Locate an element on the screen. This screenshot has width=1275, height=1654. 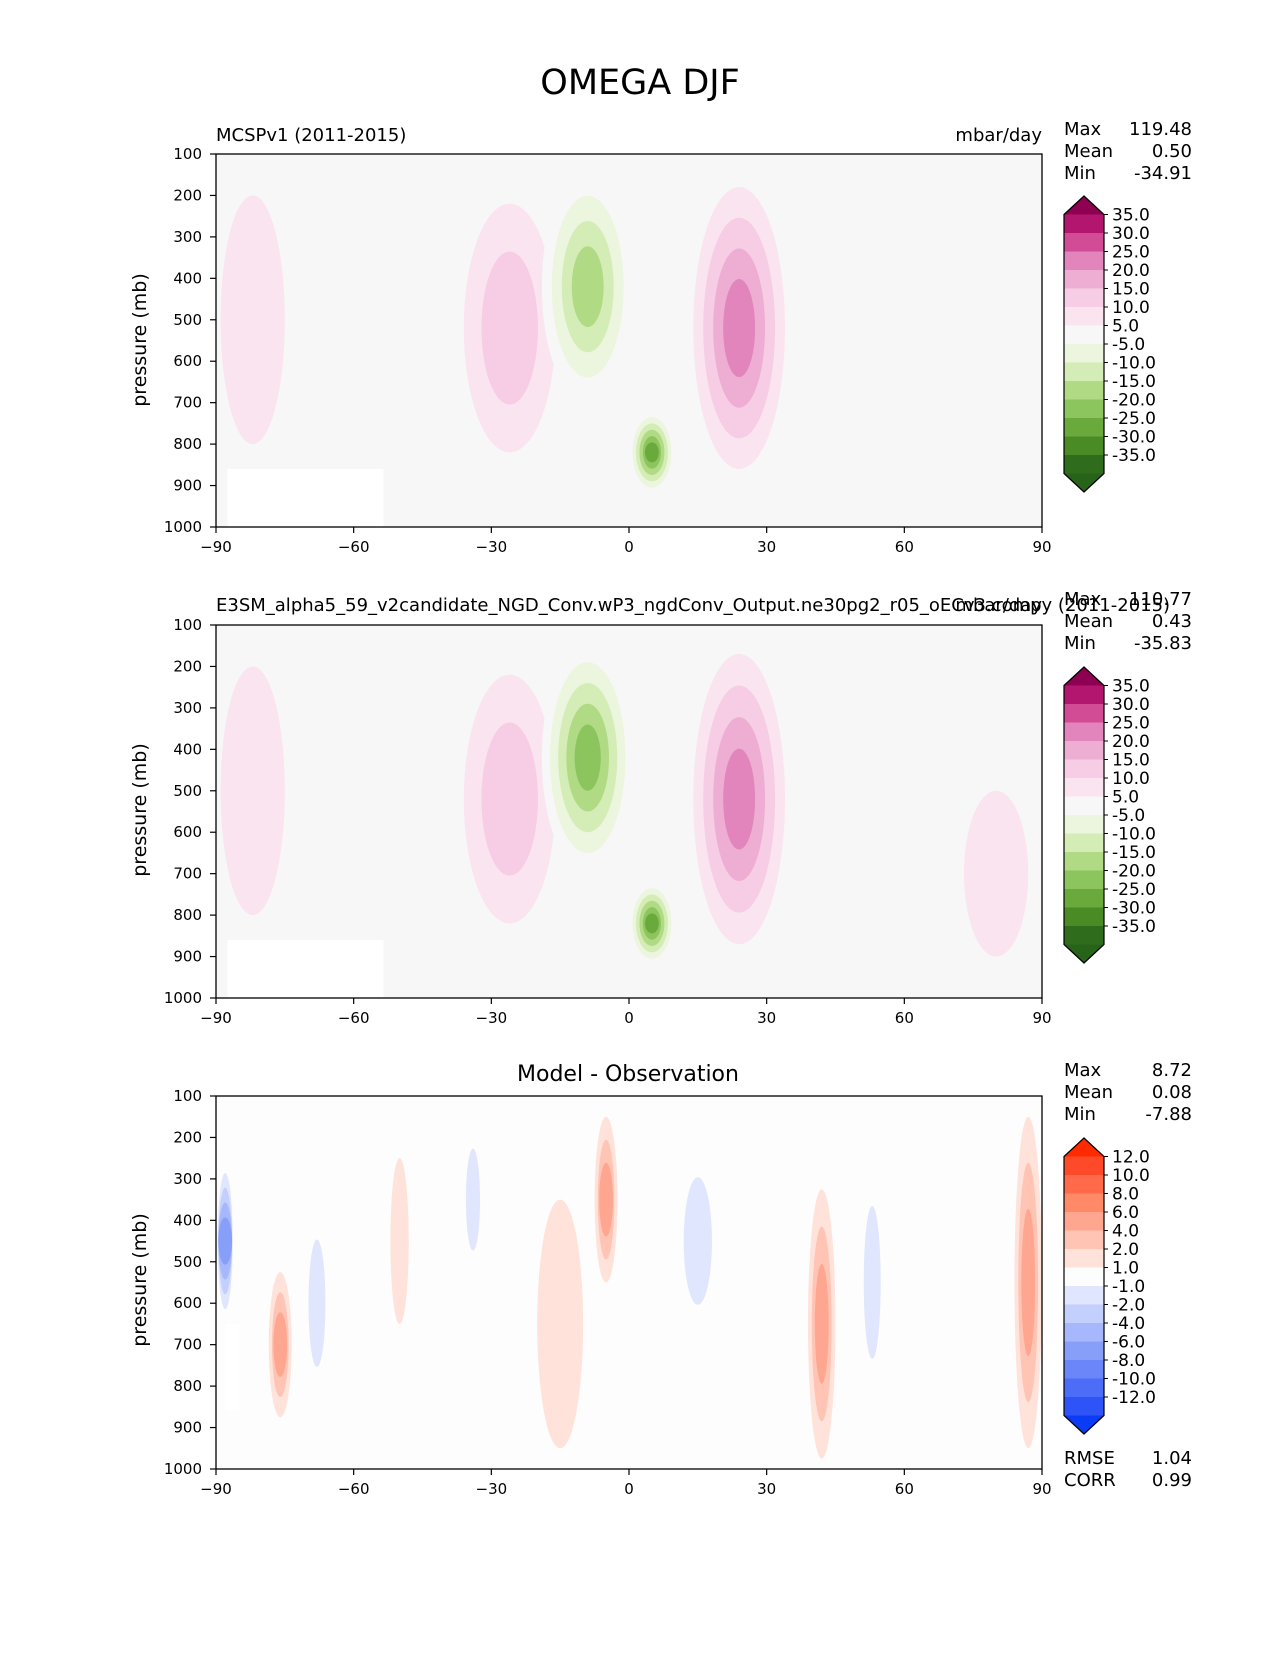
colorbar-tick-label: 35.0 is located at coordinates (1131, 687).